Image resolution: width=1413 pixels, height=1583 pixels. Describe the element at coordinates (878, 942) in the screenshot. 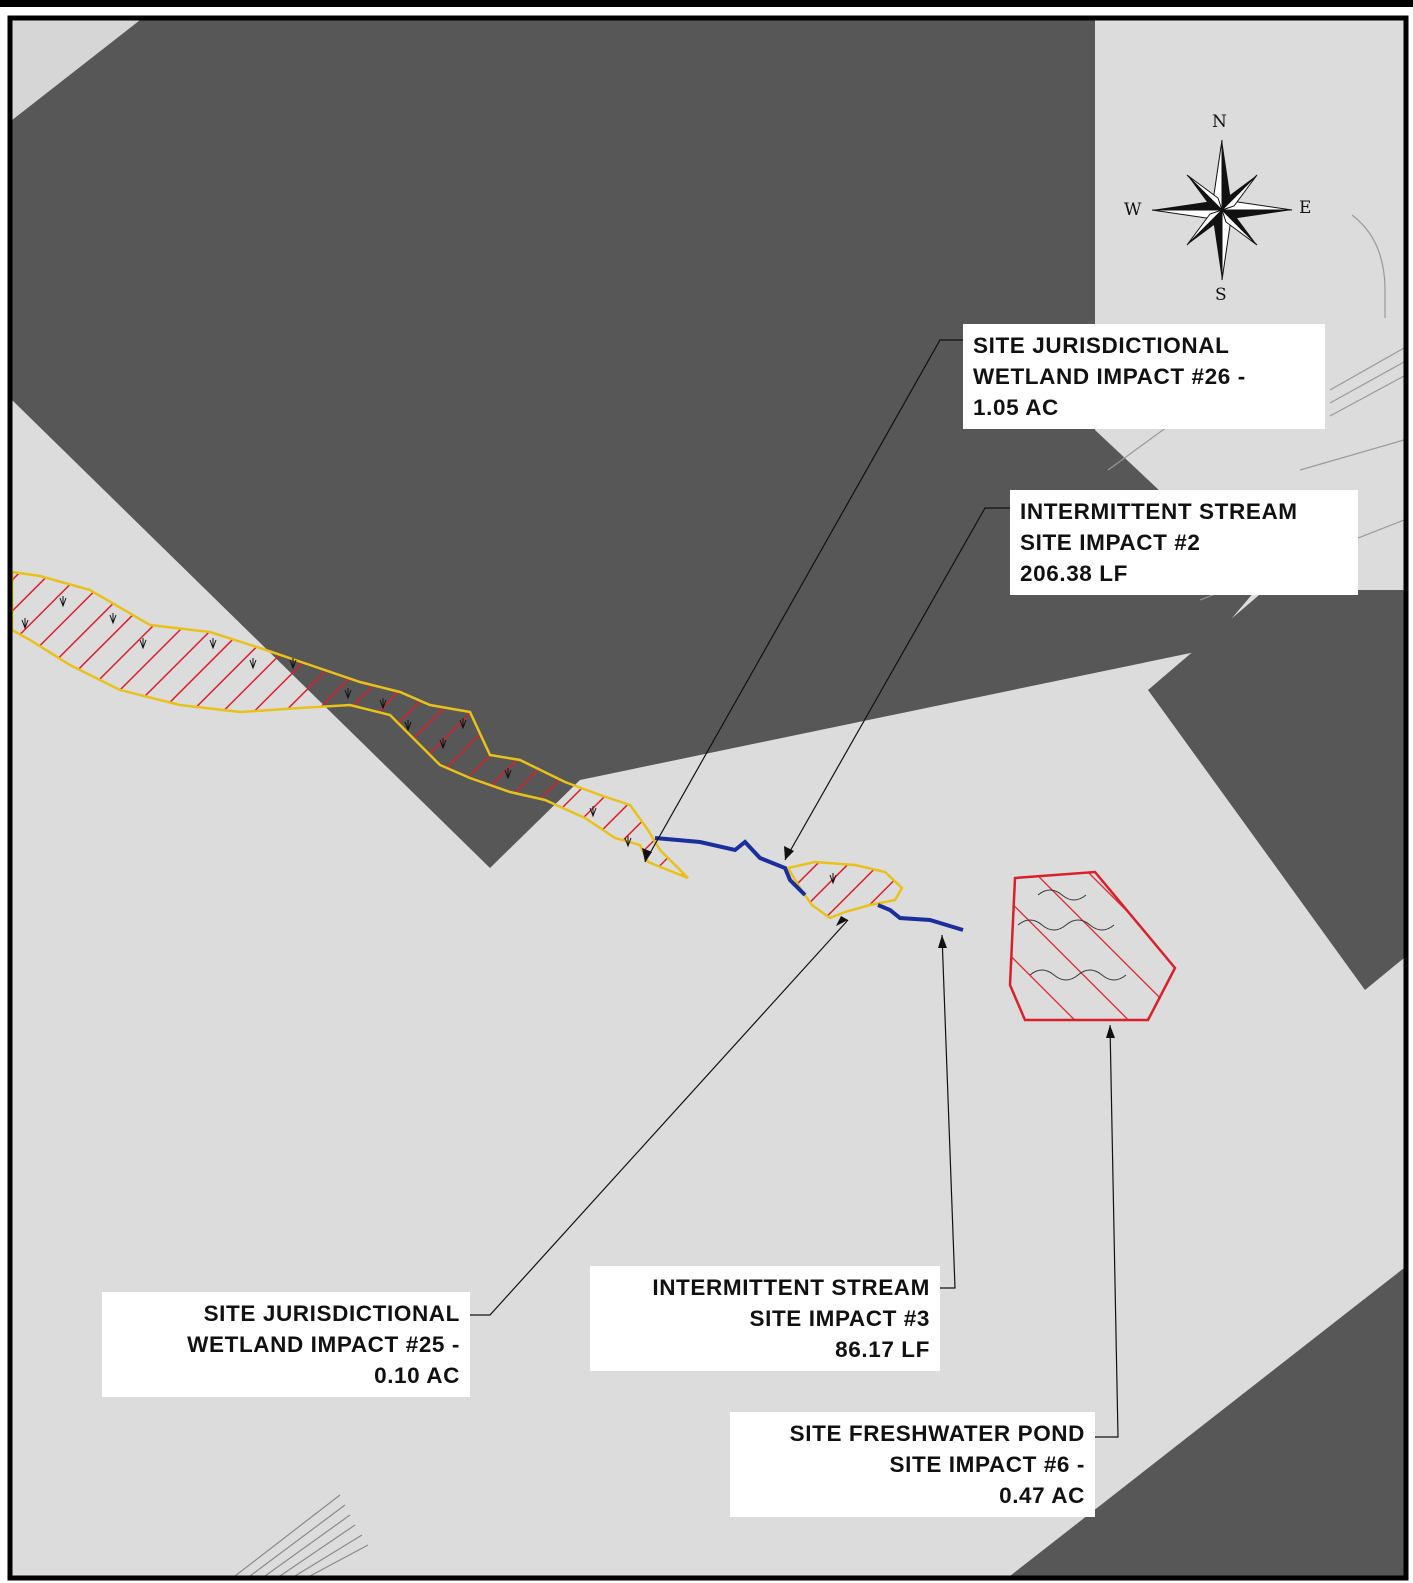

I see `leader-arrowheads` at that location.